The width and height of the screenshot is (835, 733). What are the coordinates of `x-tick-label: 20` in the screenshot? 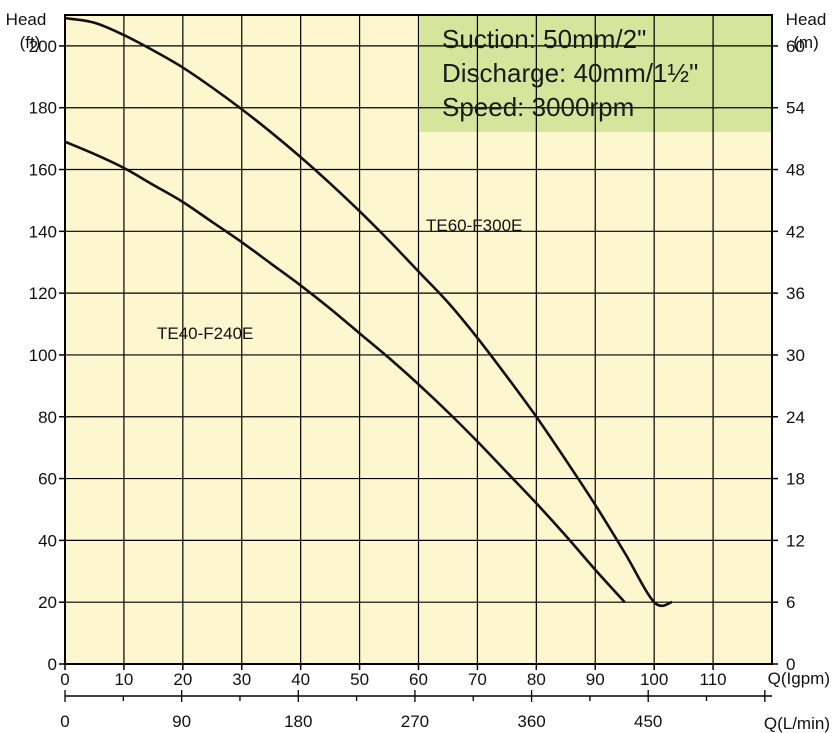 It's located at (182, 679).